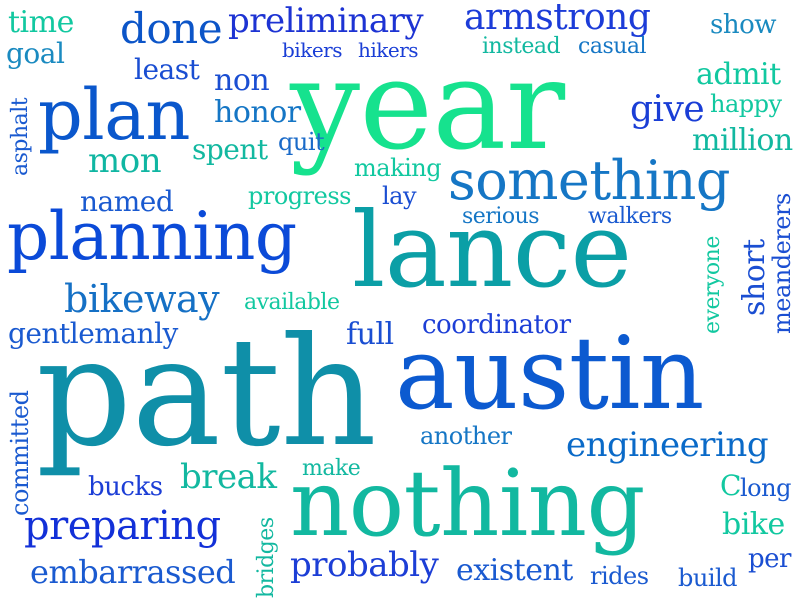 The image size is (800, 600). Describe the element at coordinates (521, 46) in the screenshot. I see `word-instead: instead` at that location.